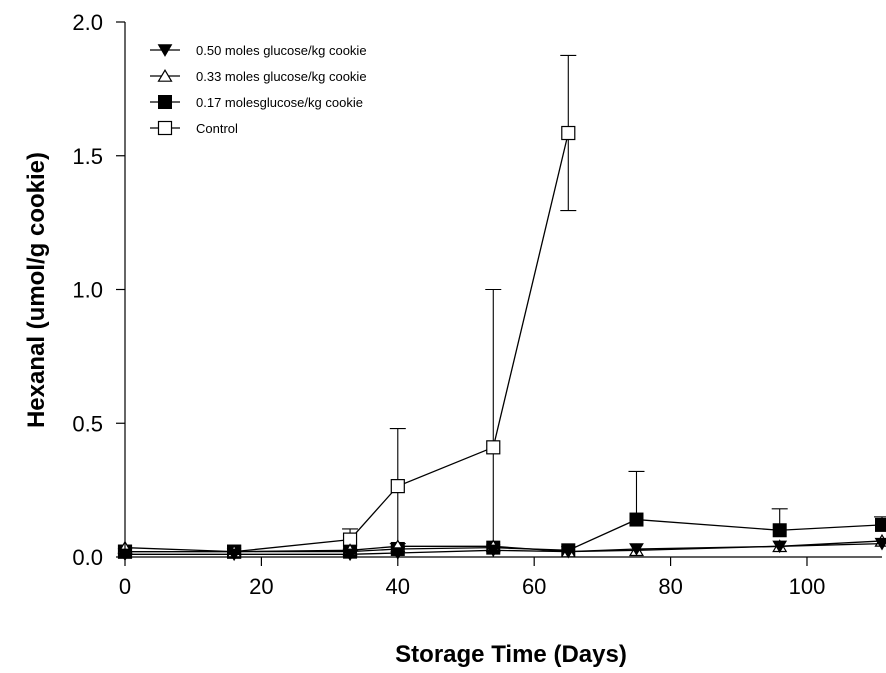 This screenshot has height=673, width=886. I want to click on legend-entry-1: 0.33 moles glucose/kg cookie, so click(258, 76).